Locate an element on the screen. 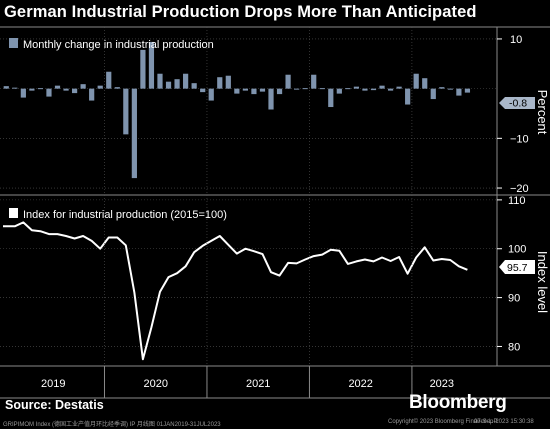  callout-shape-bar is located at coordinates (517, 103).